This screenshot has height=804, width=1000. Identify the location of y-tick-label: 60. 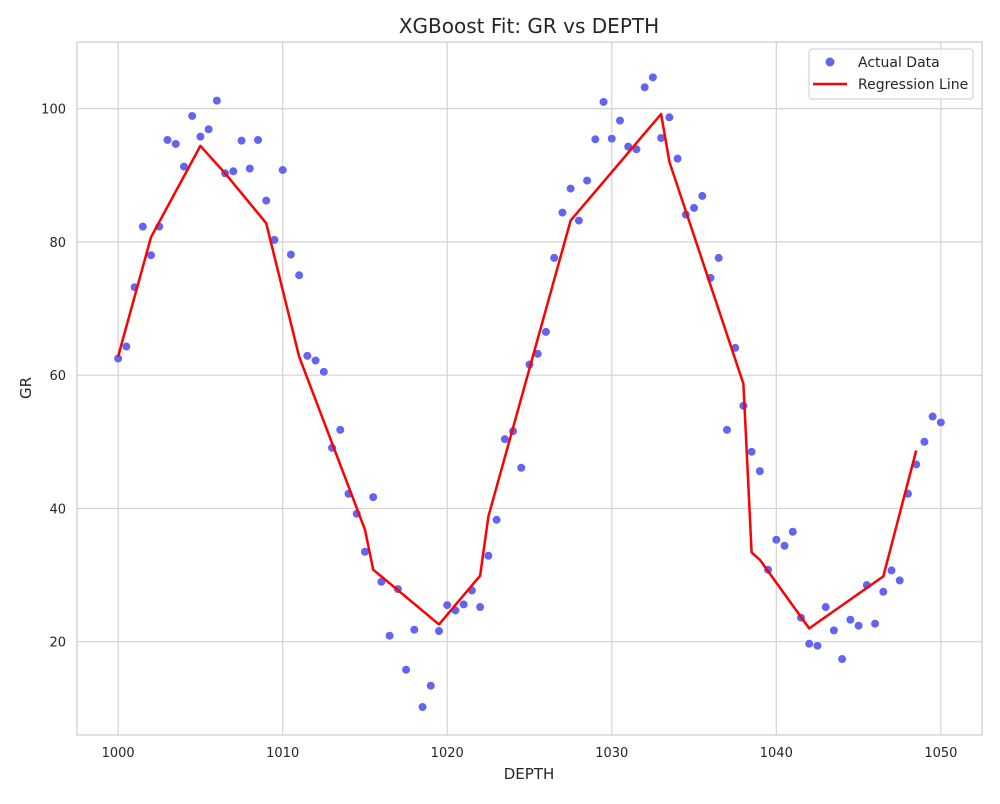
(57, 376).